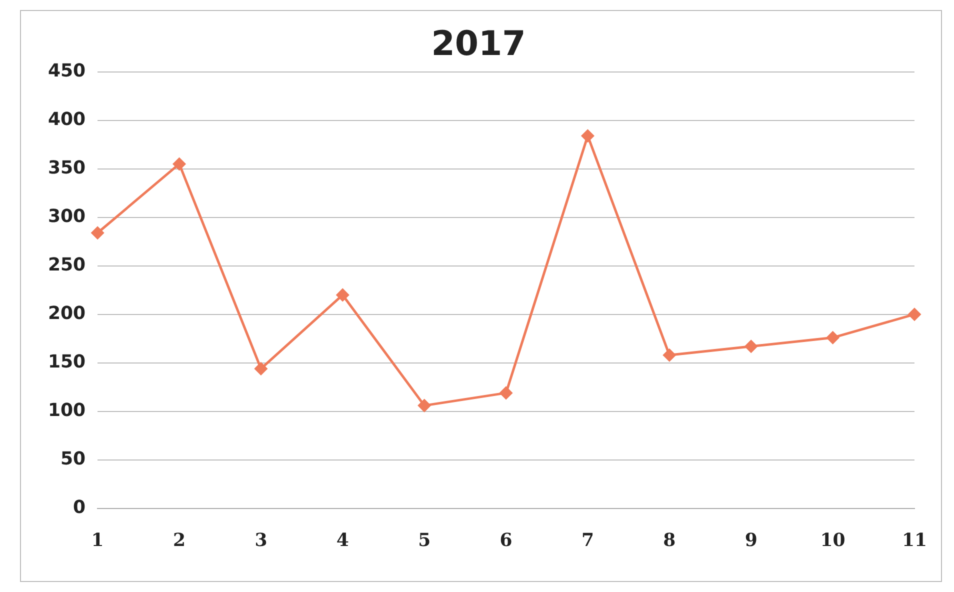 This screenshot has height=592, width=954. Describe the element at coordinates (587, 540) in the screenshot. I see `x-tick-label: 7` at that location.